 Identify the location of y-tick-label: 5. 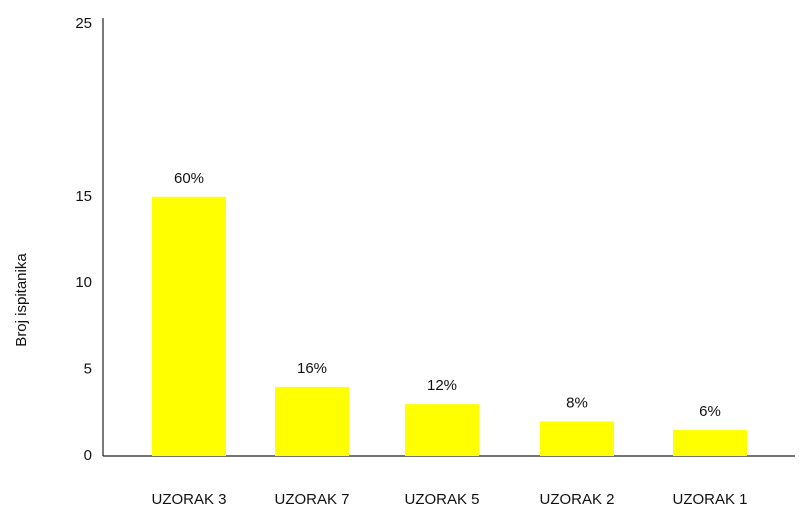
(88, 369).